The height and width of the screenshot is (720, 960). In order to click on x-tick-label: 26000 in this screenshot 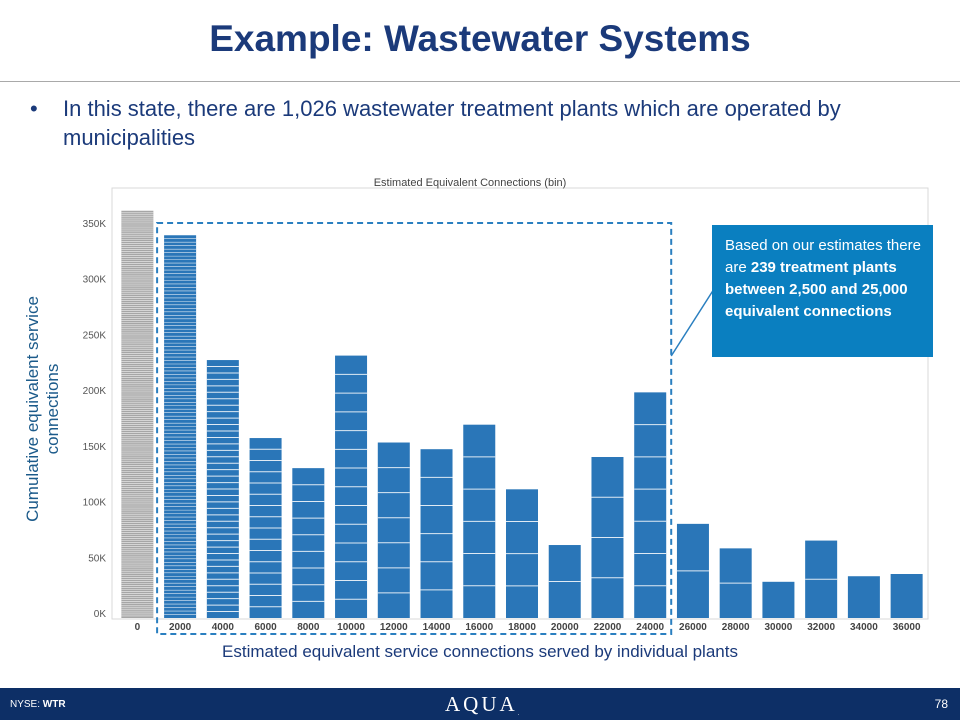, I will do `click(693, 627)`.